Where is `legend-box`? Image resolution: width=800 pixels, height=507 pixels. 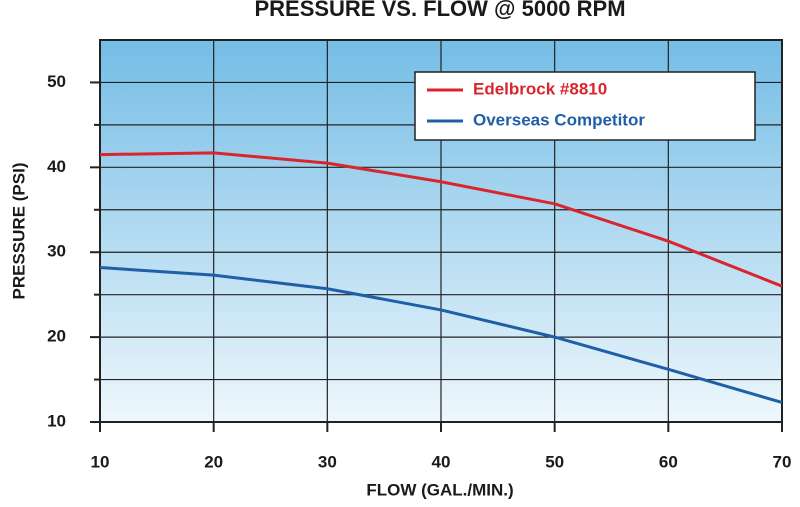 legend-box is located at coordinates (585, 106).